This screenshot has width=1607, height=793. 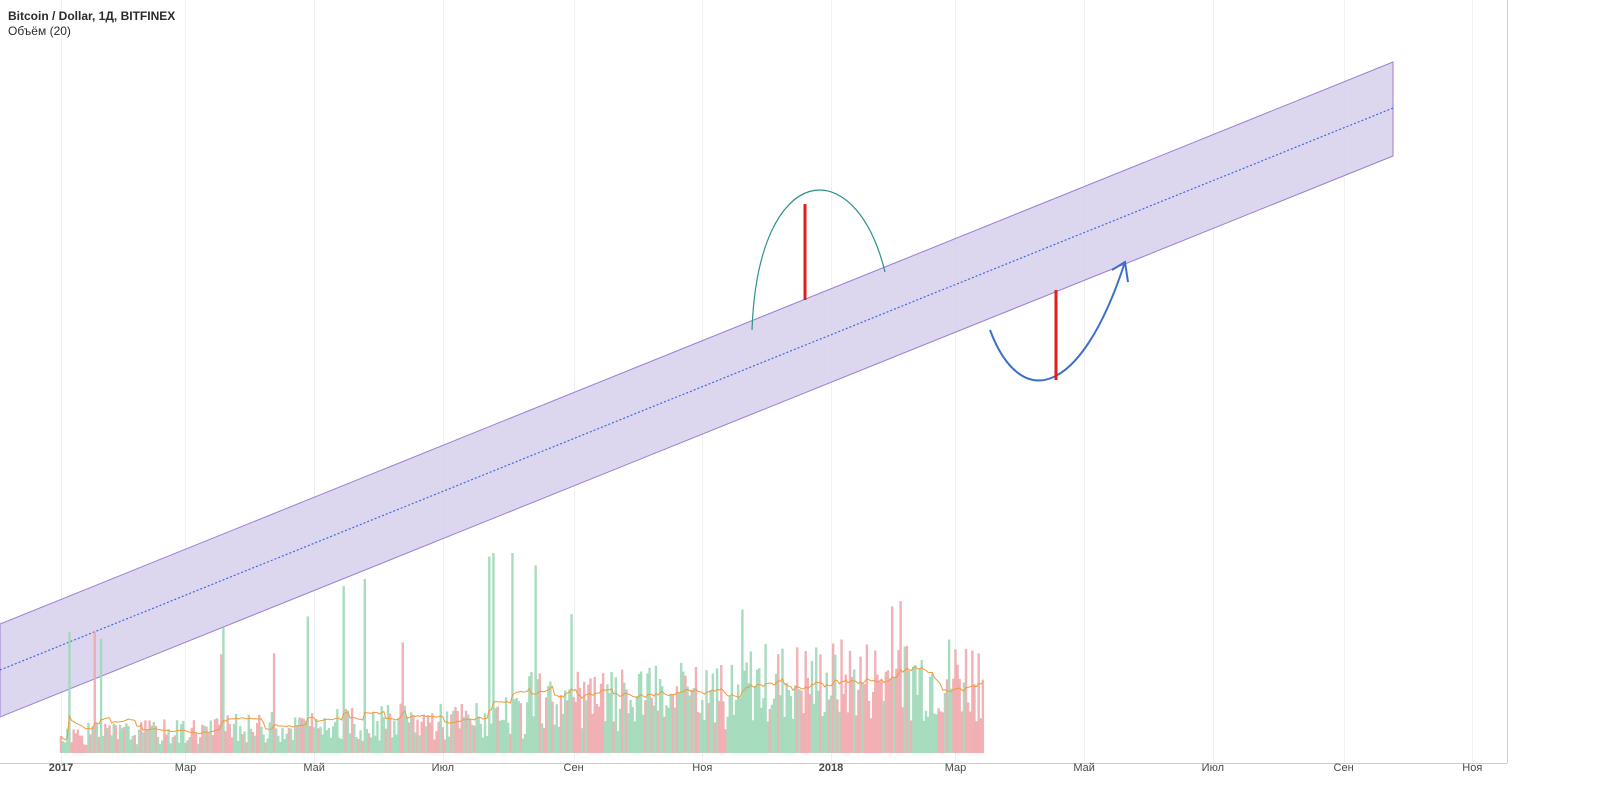 I want to click on chart-title: Bitcoin / Dollar, 1Д, BITFINEX, so click(x=92, y=16).